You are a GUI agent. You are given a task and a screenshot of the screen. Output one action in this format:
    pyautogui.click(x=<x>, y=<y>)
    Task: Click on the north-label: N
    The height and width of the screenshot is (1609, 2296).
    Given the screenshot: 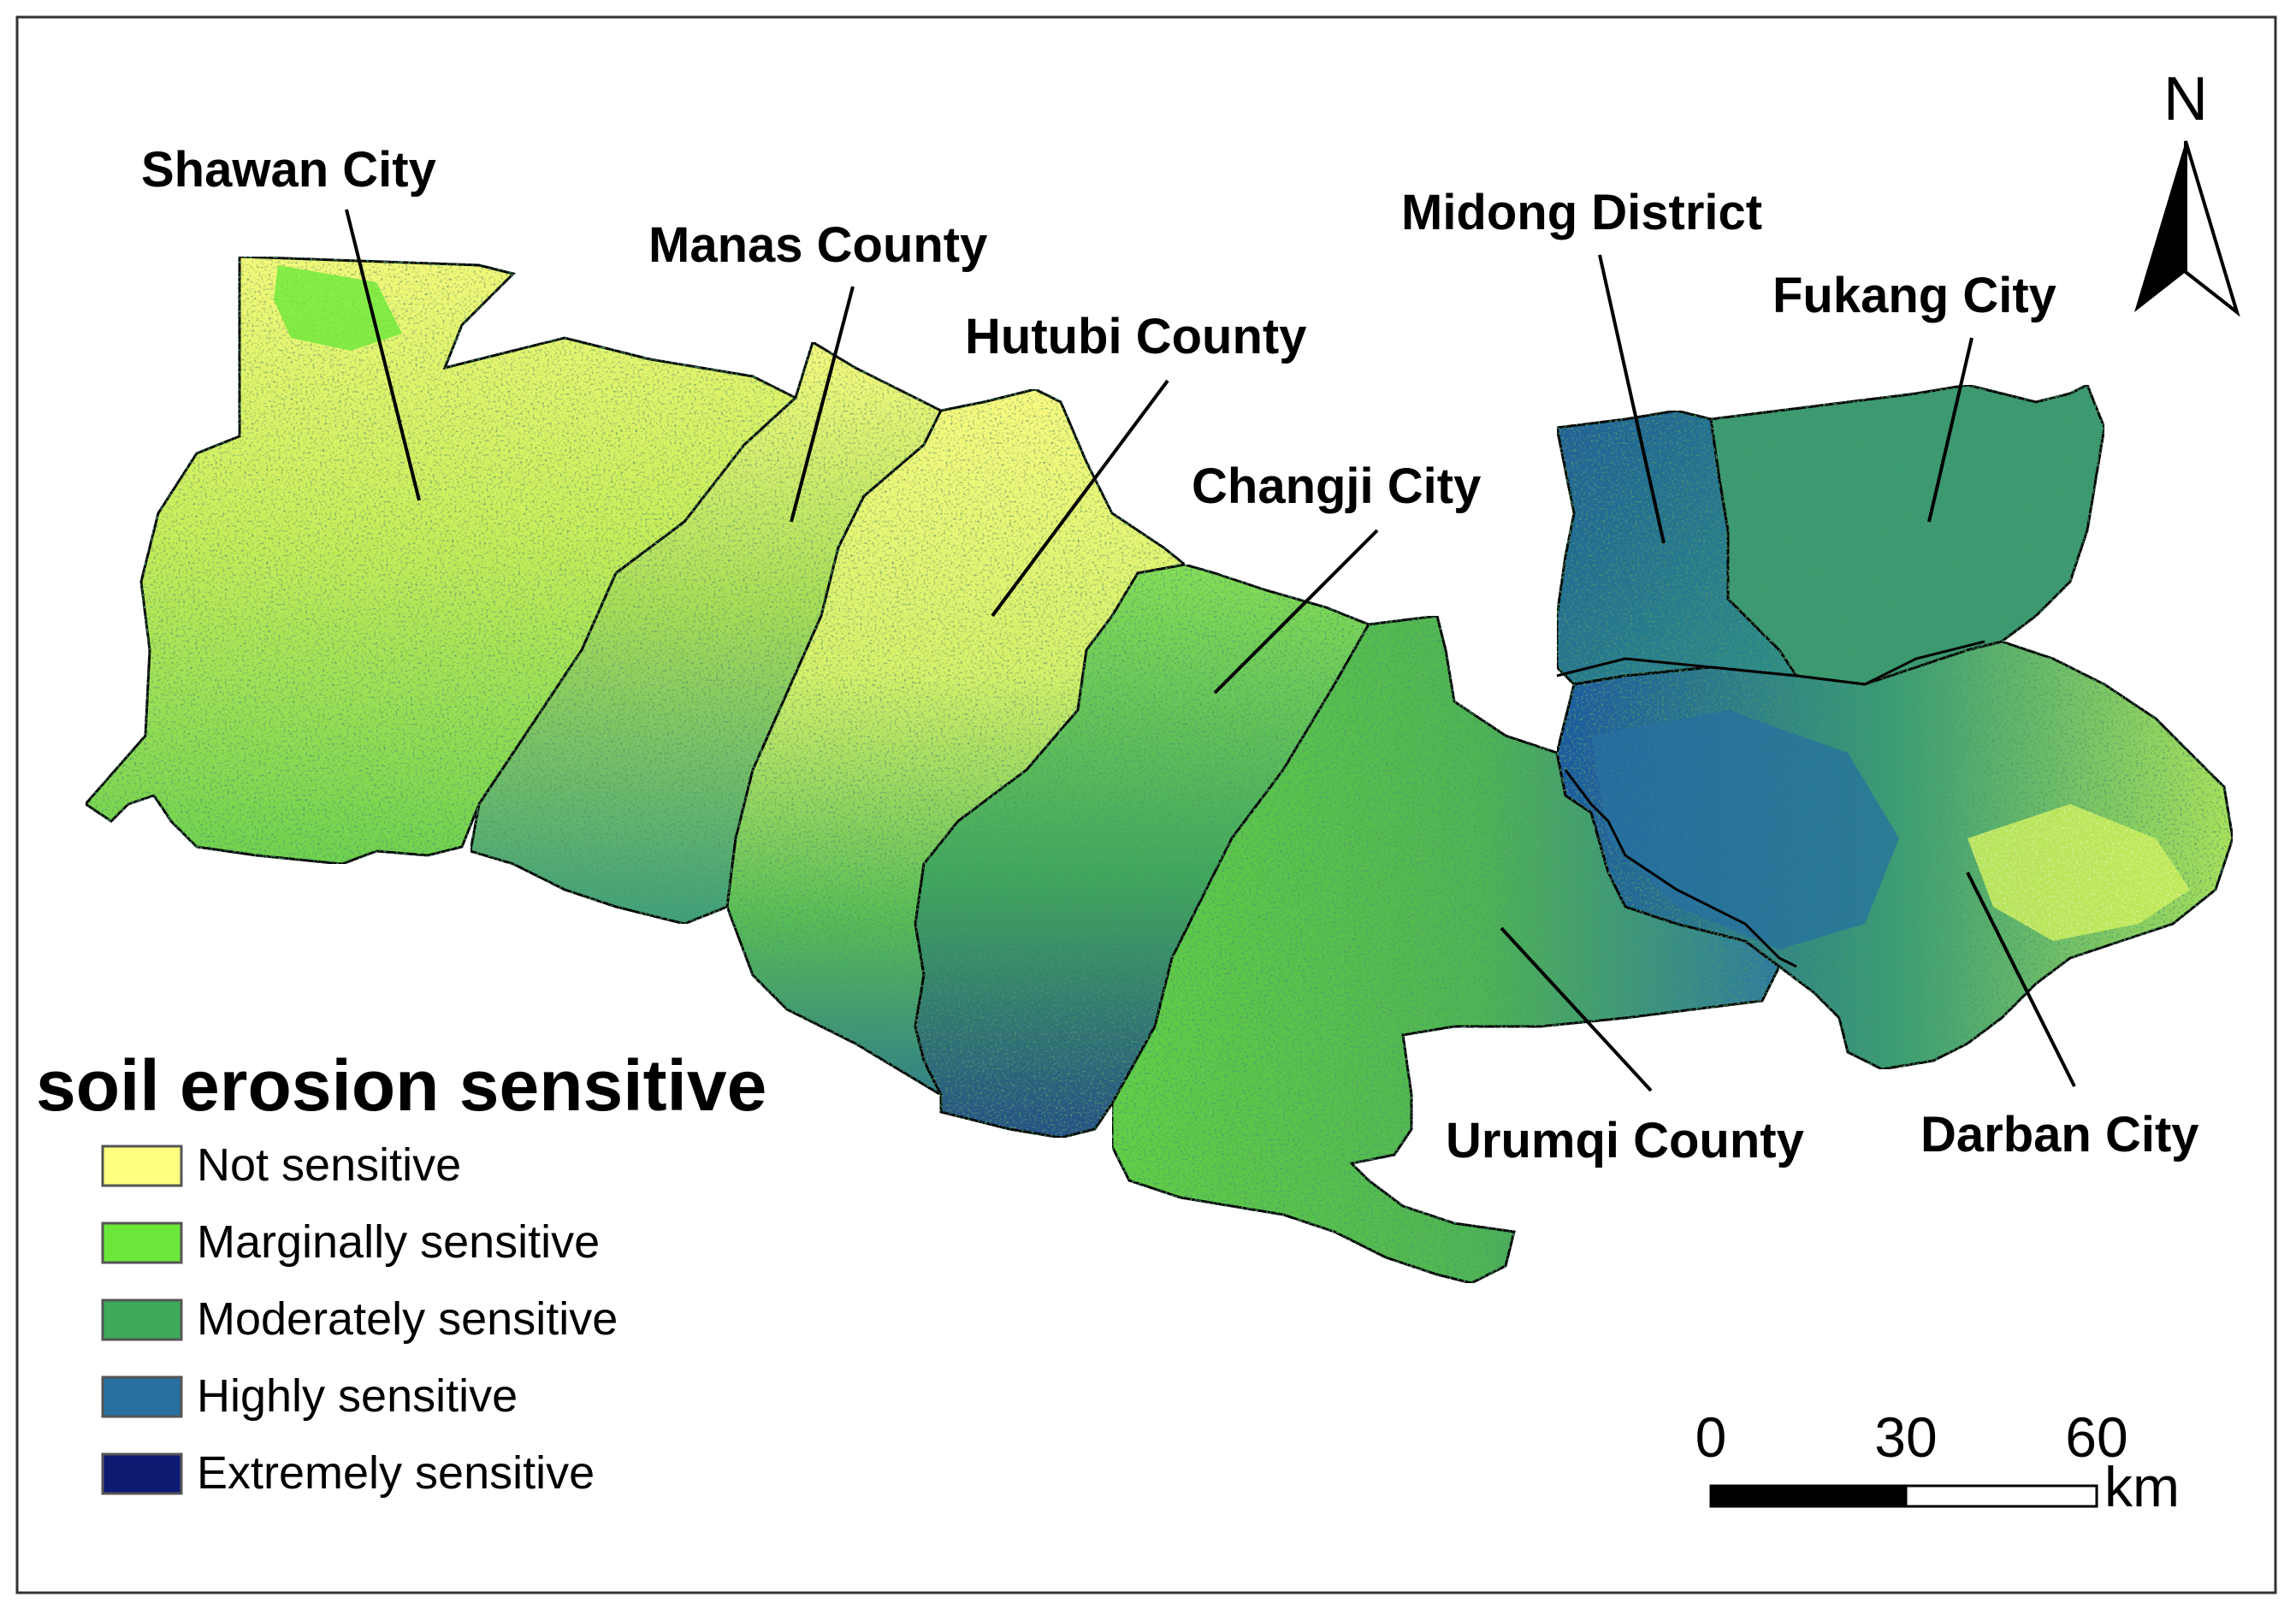 What is the action you would take?
    pyautogui.click(x=2185, y=99)
    